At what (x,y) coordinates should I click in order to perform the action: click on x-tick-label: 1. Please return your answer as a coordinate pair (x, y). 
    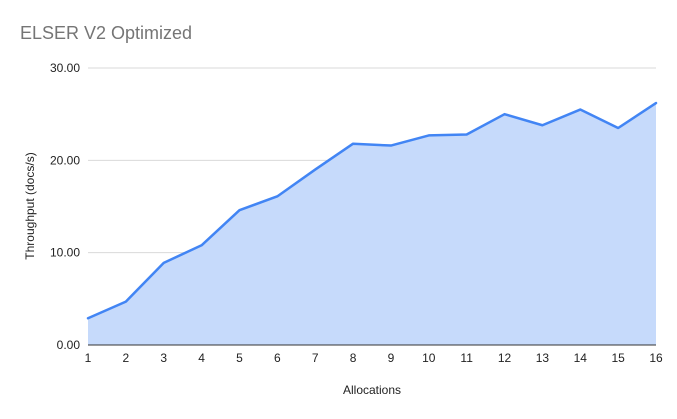
    Looking at the image, I should click on (88, 358).